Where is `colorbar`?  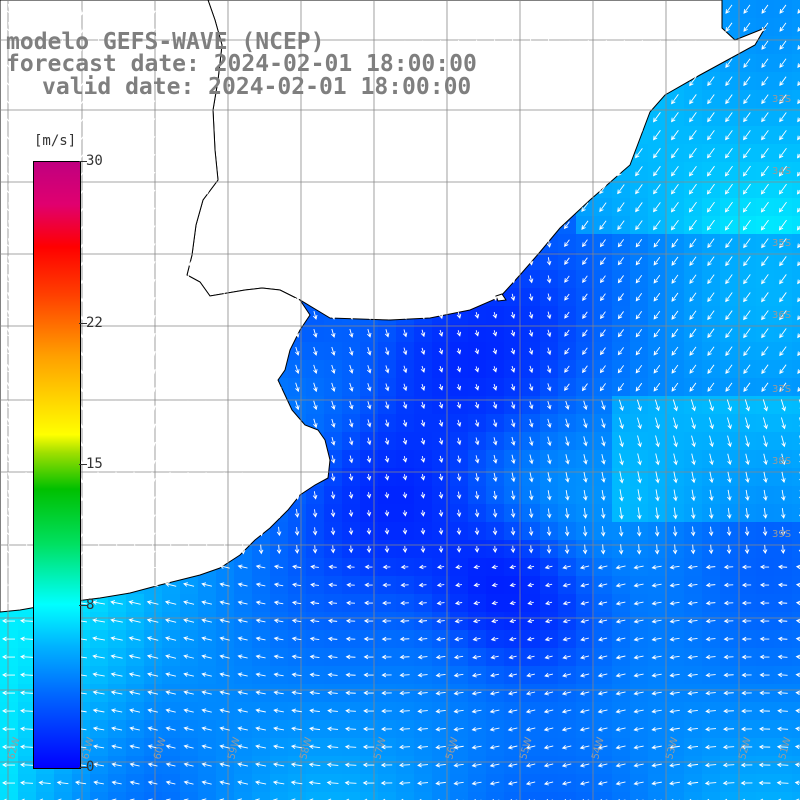 colorbar is located at coordinates (57, 465).